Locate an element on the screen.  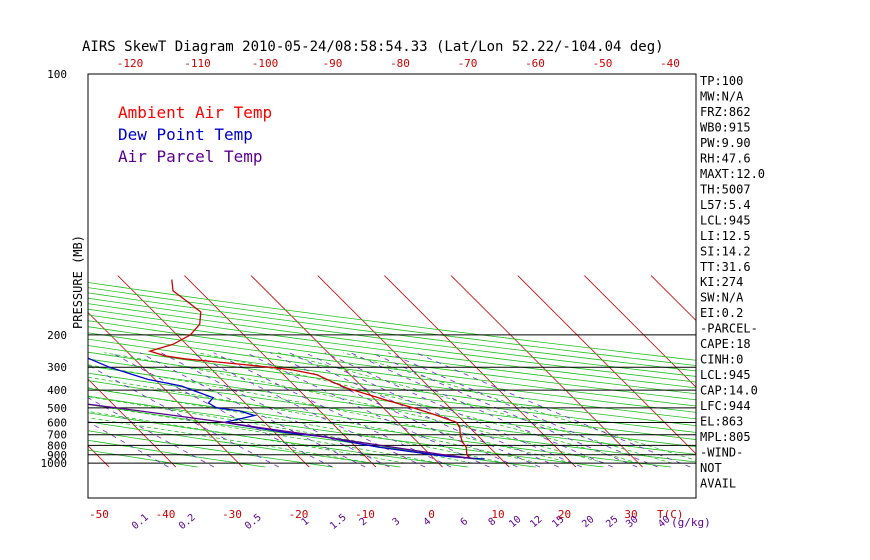
top-temp-tick-label: -70 is located at coordinates (468, 63).